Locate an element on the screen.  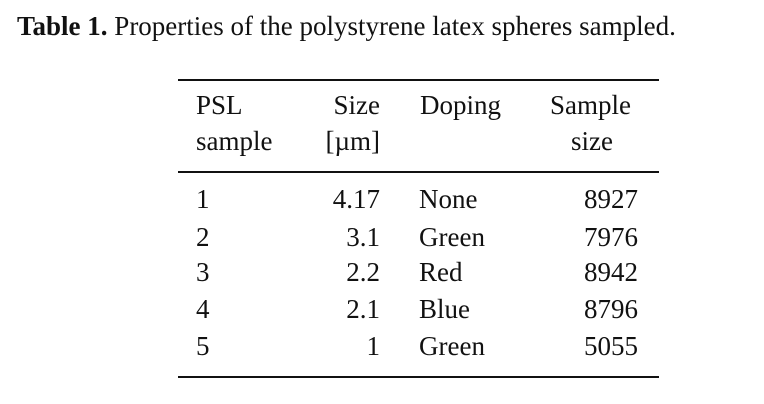
cell-doping: Blue is located at coordinates (444, 309).